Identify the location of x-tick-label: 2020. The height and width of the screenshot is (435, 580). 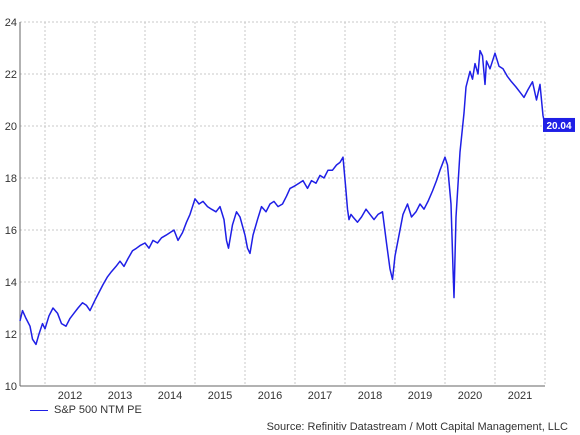
(470, 396).